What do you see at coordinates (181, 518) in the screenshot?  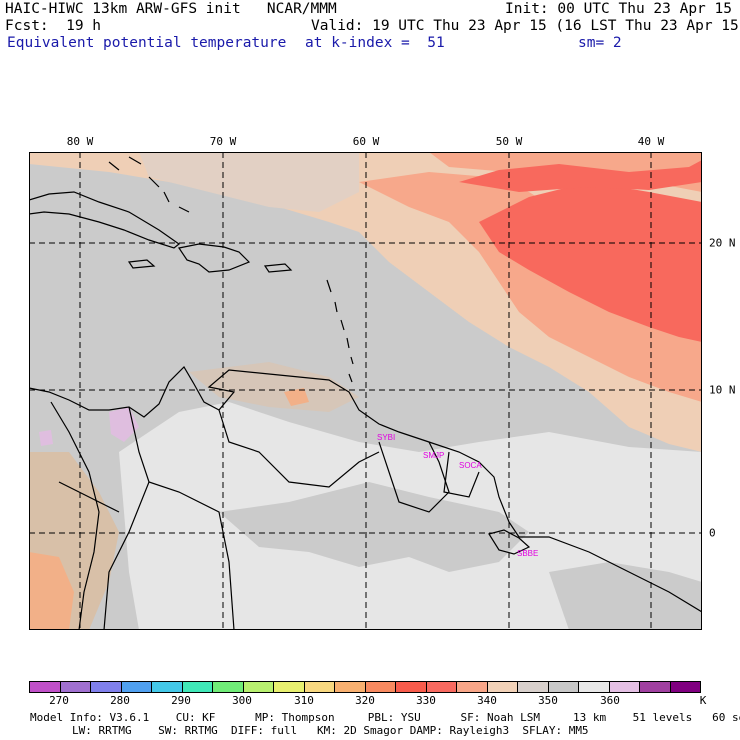 I see `country-border-colombia` at bounding box center [181, 518].